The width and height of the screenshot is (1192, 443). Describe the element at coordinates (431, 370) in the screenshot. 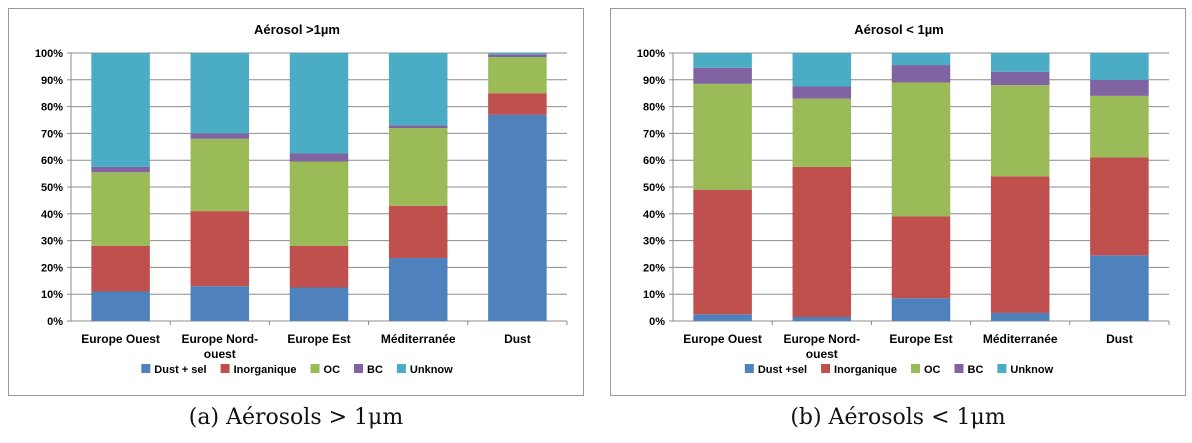

I see `legend-label: Unknow` at that location.